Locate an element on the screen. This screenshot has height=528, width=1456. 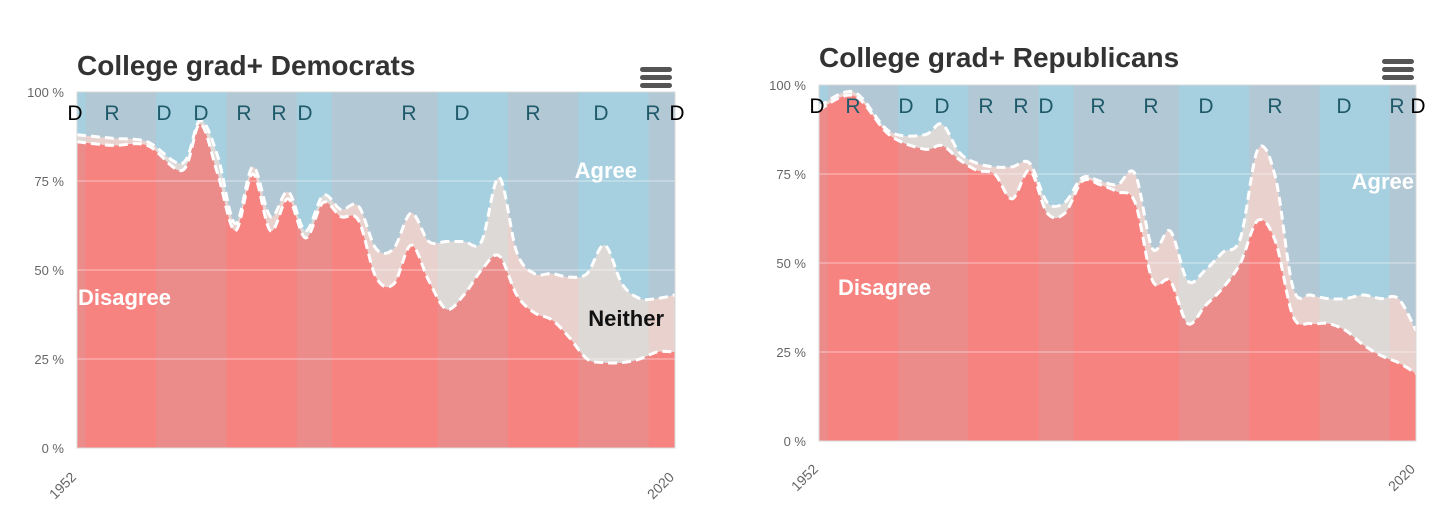
series-label-neither: Neither is located at coordinates (626, 318).